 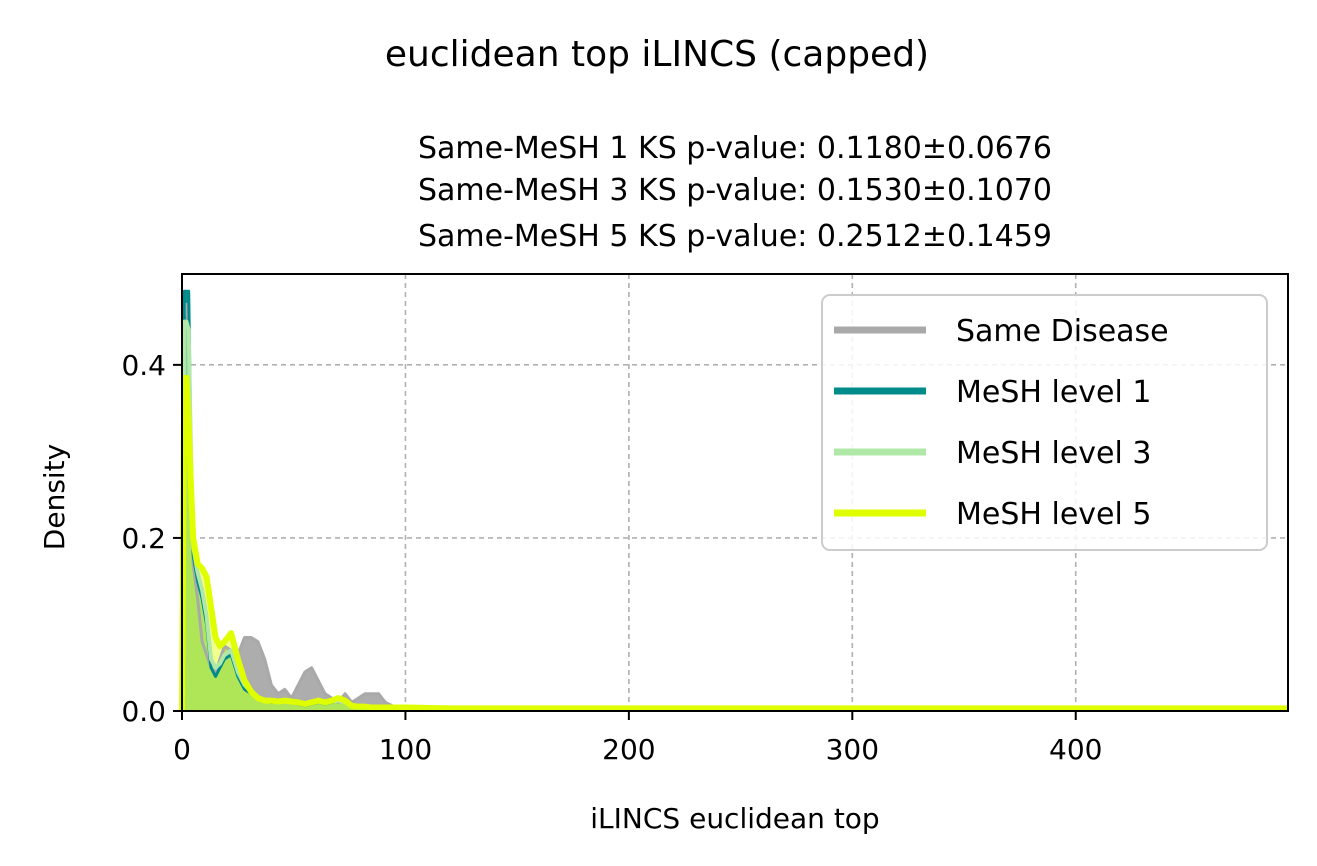 I want to click on subtitle-line-2: Same-MeSH 3 KS p-value: 0.1530±0.1070, so click(x=735, y=190).